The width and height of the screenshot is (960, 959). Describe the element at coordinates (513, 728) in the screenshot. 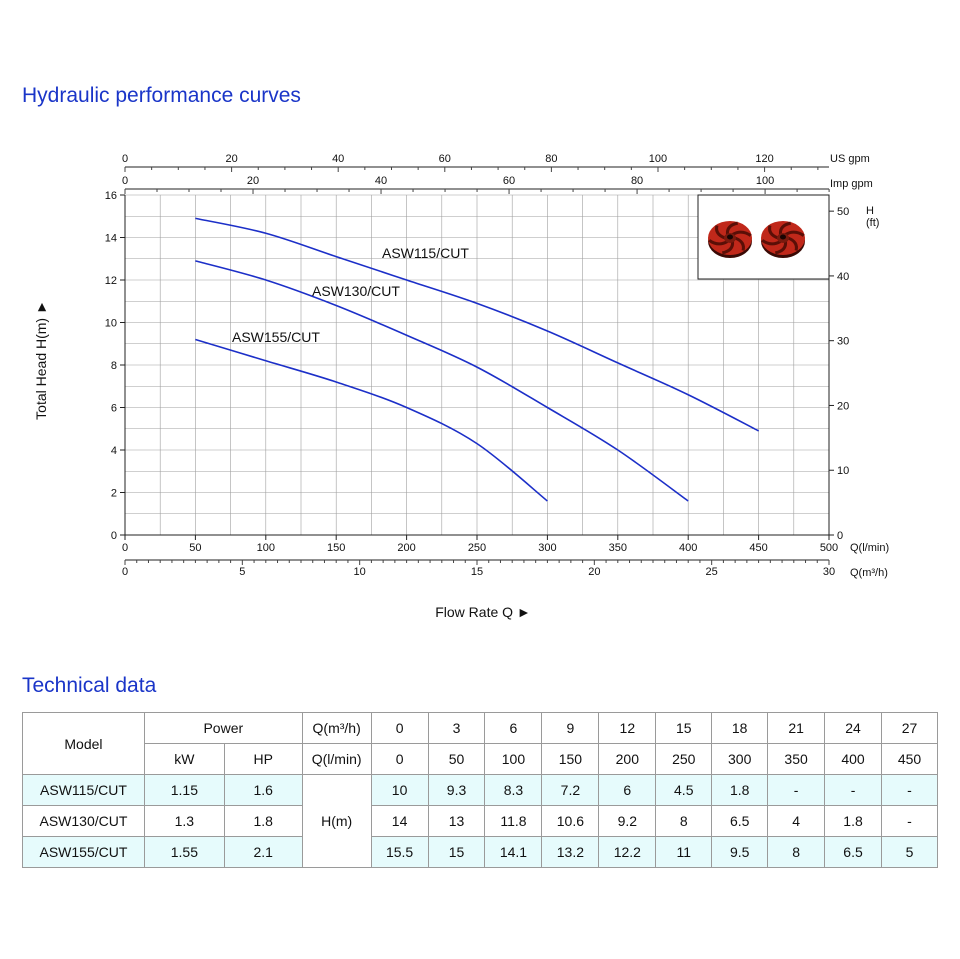

I see `q-m3h-cell: 6` at that location.